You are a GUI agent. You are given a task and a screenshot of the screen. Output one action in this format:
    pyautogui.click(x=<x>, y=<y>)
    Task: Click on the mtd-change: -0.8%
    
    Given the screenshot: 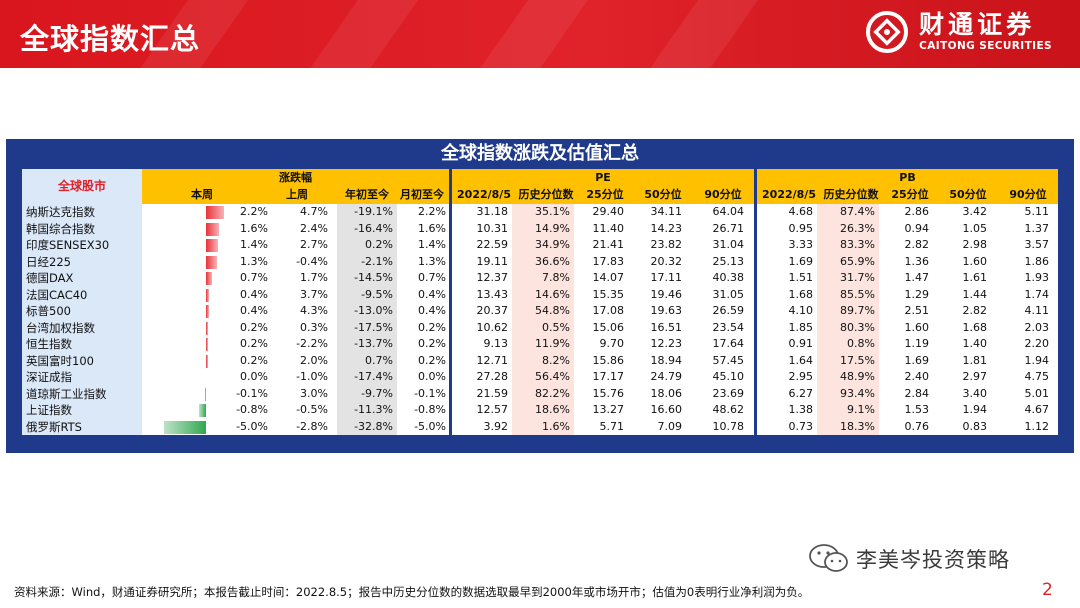 What is the action you would take?
    pyautogui.click(x=430, y=409)
    